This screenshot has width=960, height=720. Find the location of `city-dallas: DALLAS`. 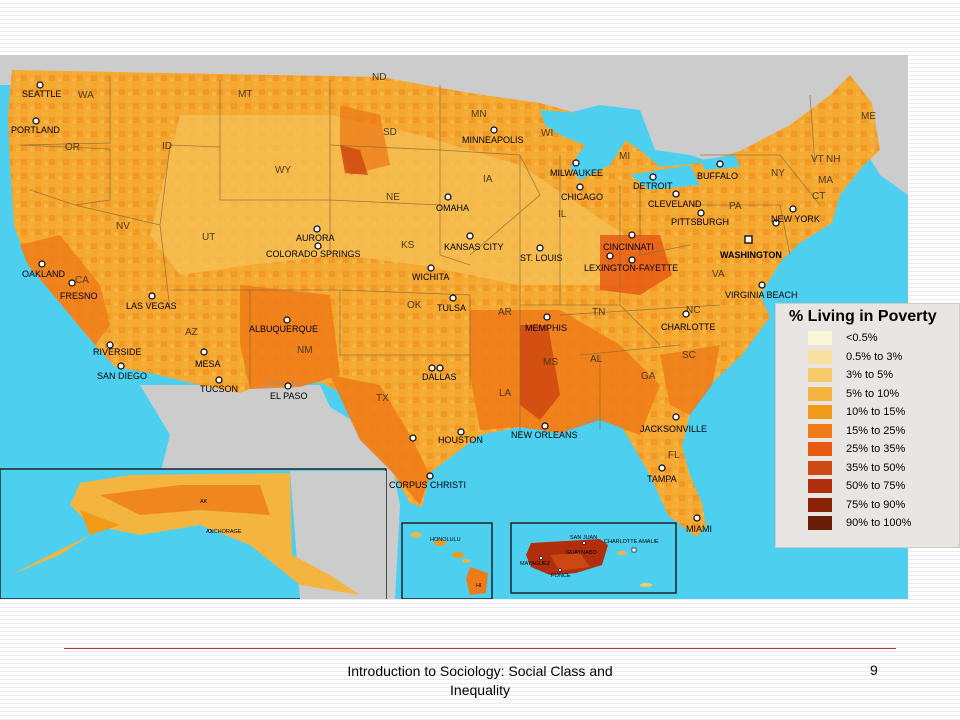

city-dallas: DALLAS is located at coordinates (439, 373).